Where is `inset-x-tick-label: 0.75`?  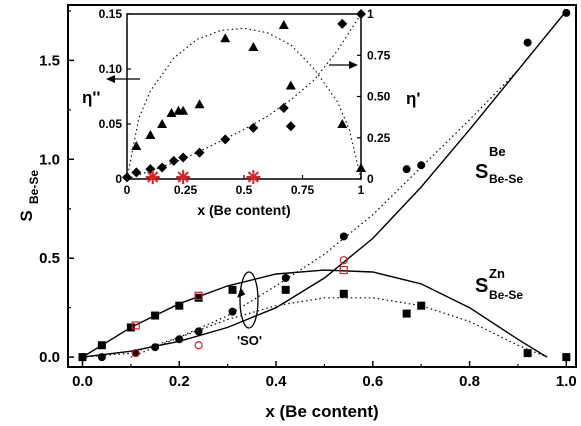 inset-x-tick-label: 0.75 is located at coordinates (303, 190).